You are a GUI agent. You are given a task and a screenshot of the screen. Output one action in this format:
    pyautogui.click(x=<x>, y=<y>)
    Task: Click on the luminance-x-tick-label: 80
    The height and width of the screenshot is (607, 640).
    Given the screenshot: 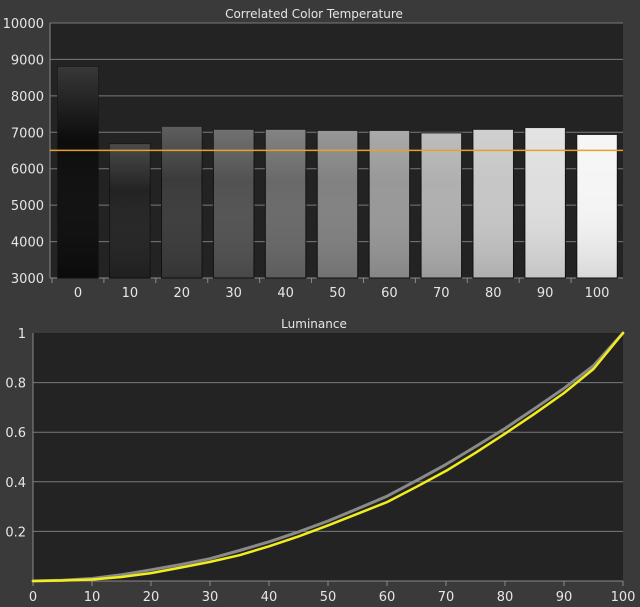 What is the action you would take?
    pyautogui.click(x=505, y=597)
    